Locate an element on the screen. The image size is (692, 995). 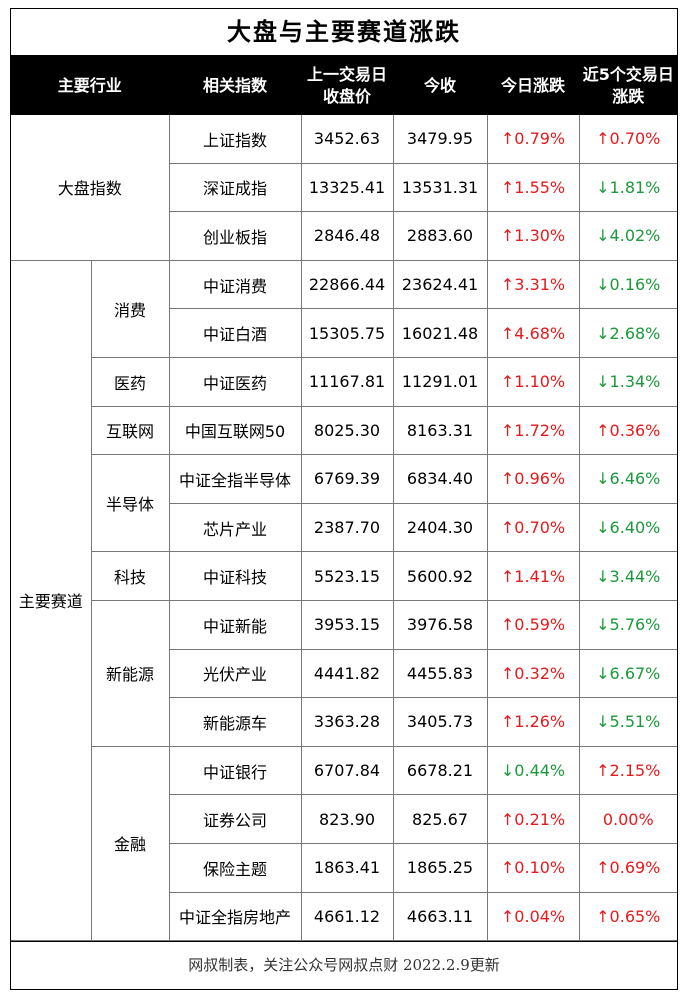
price: 16021.48 is located at coordinates (440, 333).